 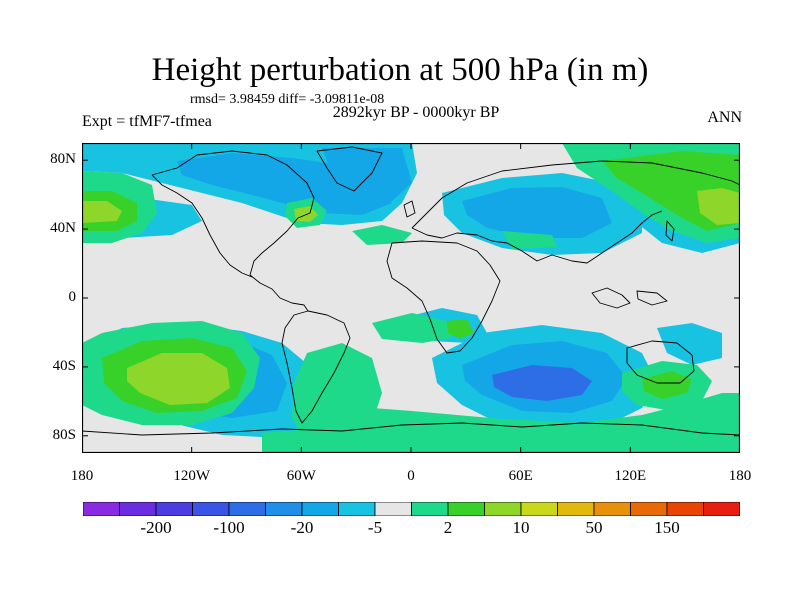 I want to click on coastline-british-isles, so click(x=409, y=209).